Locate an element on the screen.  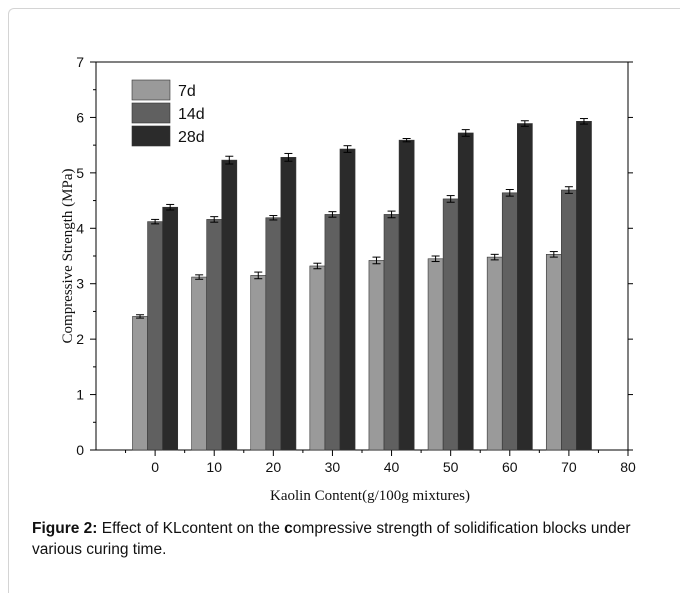
legend: 7d 14d 28d is located at coordinates (168, 113).